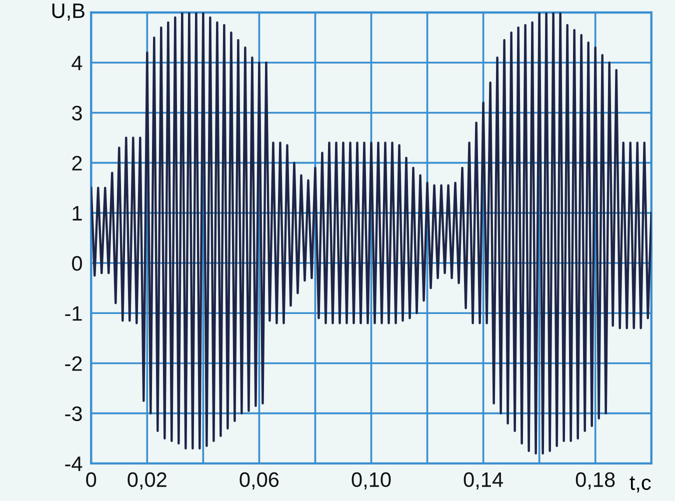 This screenshot has width=675, height=501. What do you see at coordinates (68, 12) in the screenshot?
I see `y-axis-title: U,B` at bounding box center [68, 12].